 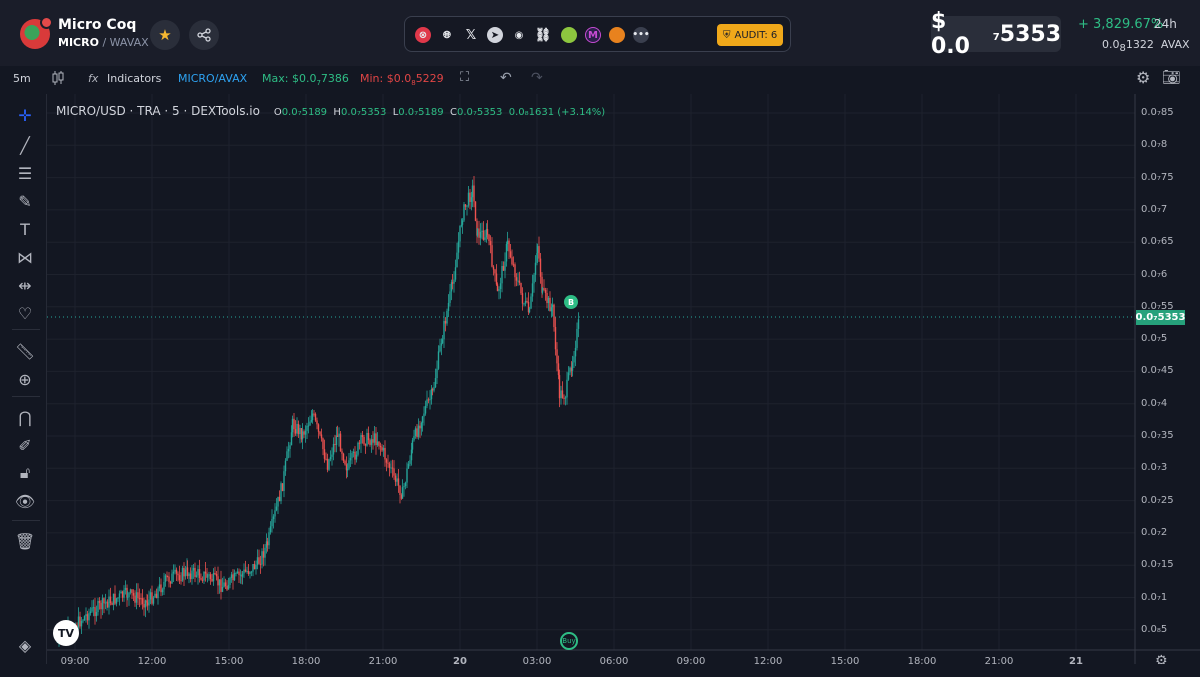 What do you see at coordinates (46, 22) in the screenshot?
I see `chain-badge-icon` at bounding box center [46, 22].